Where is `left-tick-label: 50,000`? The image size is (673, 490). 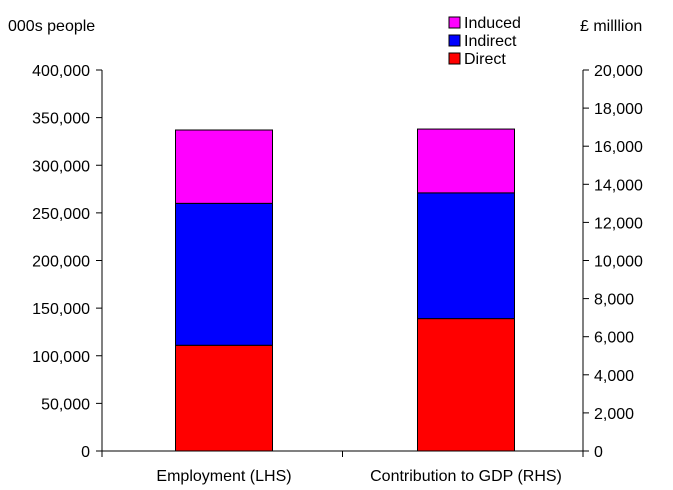 left-tick-label: 50,000 is located at coordinates (65, 404).